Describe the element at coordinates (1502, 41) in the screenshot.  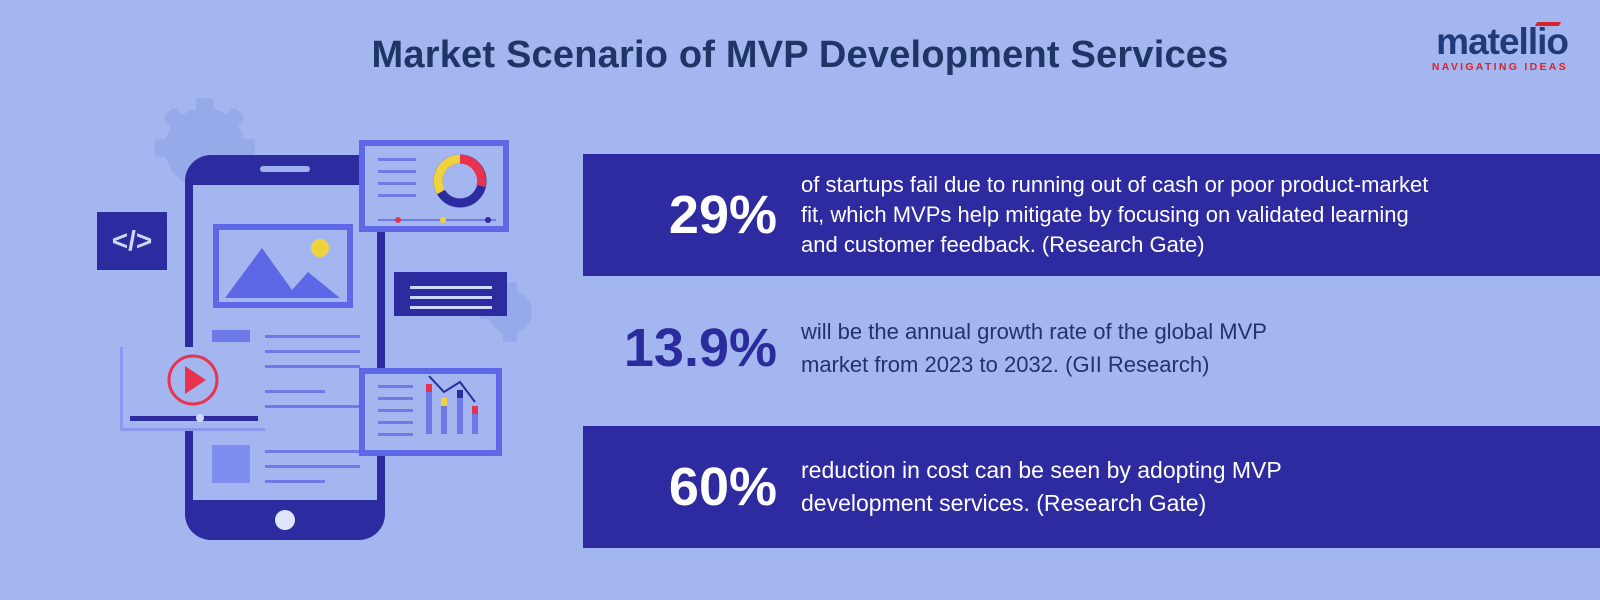
I see `logo-wordmark: matellio` at that location.